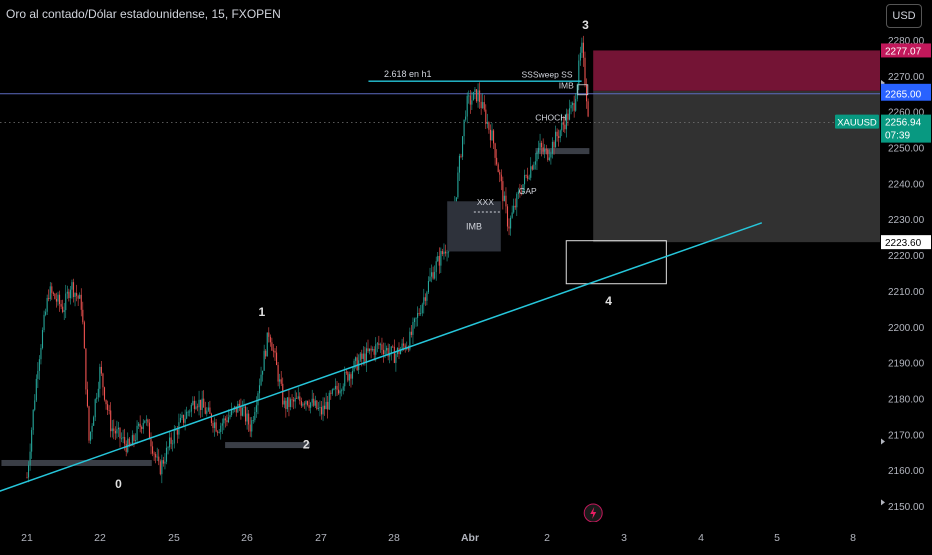 The height and width of the screenshot is (555, 932). What do you see at coordinates (474, 226) in the screenshot?
I see `imb-box` at bounding box center [474, 226].